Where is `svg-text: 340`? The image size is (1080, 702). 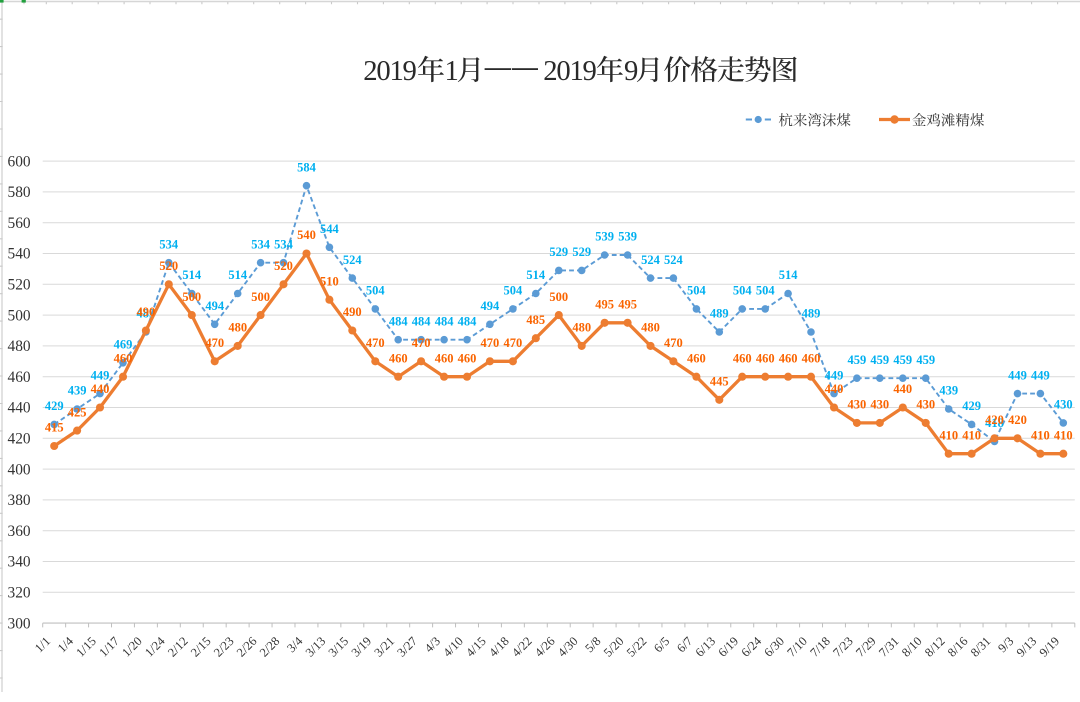
svg-text: 340 is located at coordinates (19, 562).